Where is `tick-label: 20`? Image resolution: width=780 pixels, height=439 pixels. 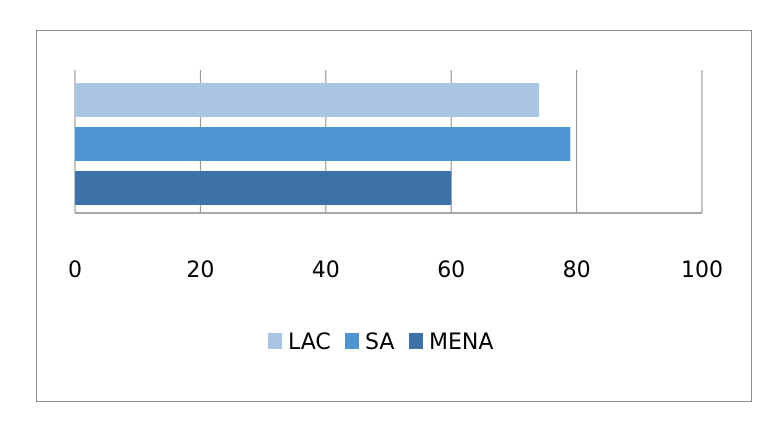
tick-label: 20 is located at coordinates (200, 270).